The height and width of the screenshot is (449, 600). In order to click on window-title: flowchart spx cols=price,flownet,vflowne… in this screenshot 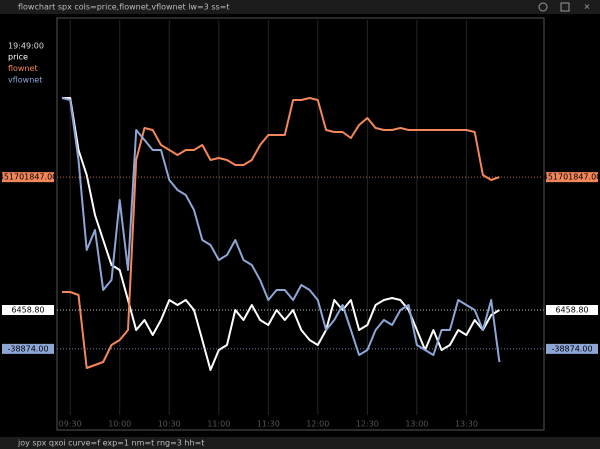, I will do `click(124, 7)`.